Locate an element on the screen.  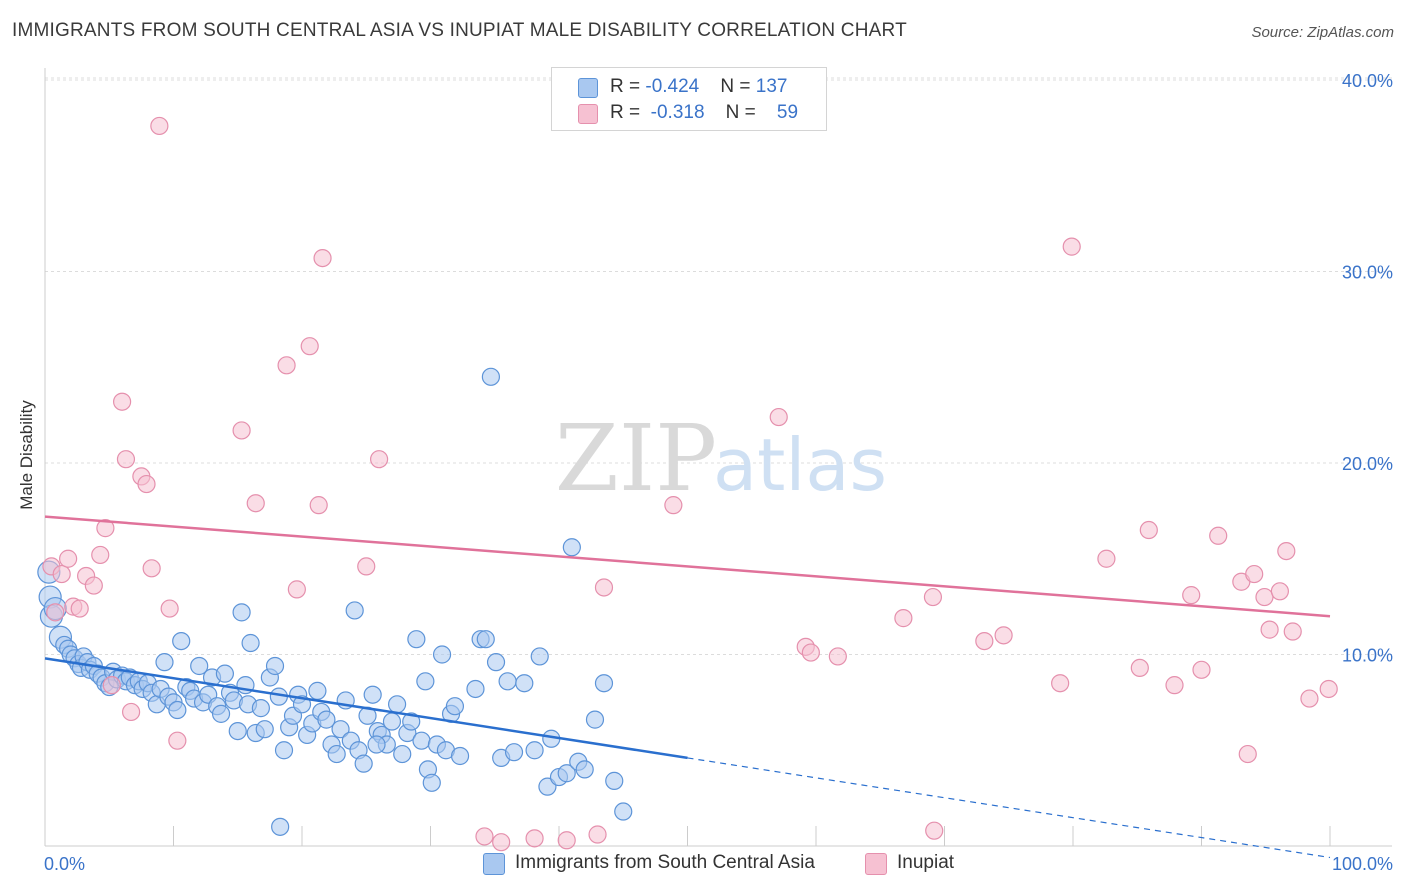
legend-n-label-1: N = is located at coordinates (738, 86).